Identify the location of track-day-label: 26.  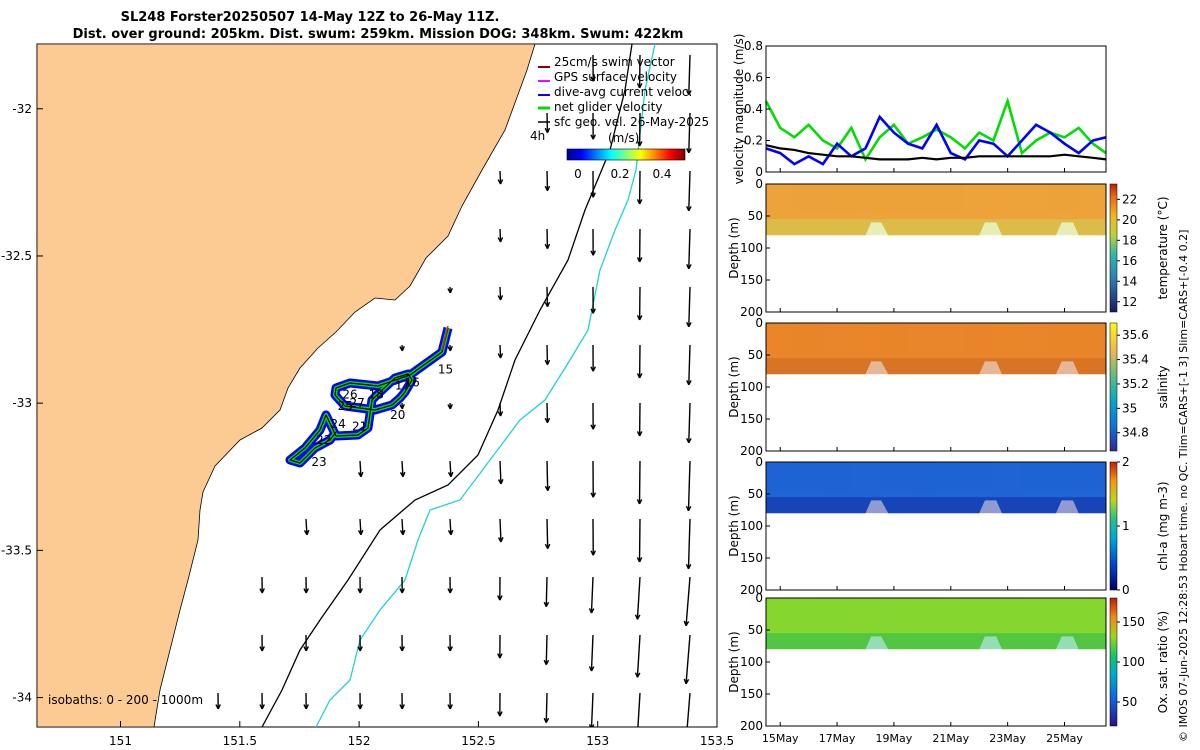
(349, 394).